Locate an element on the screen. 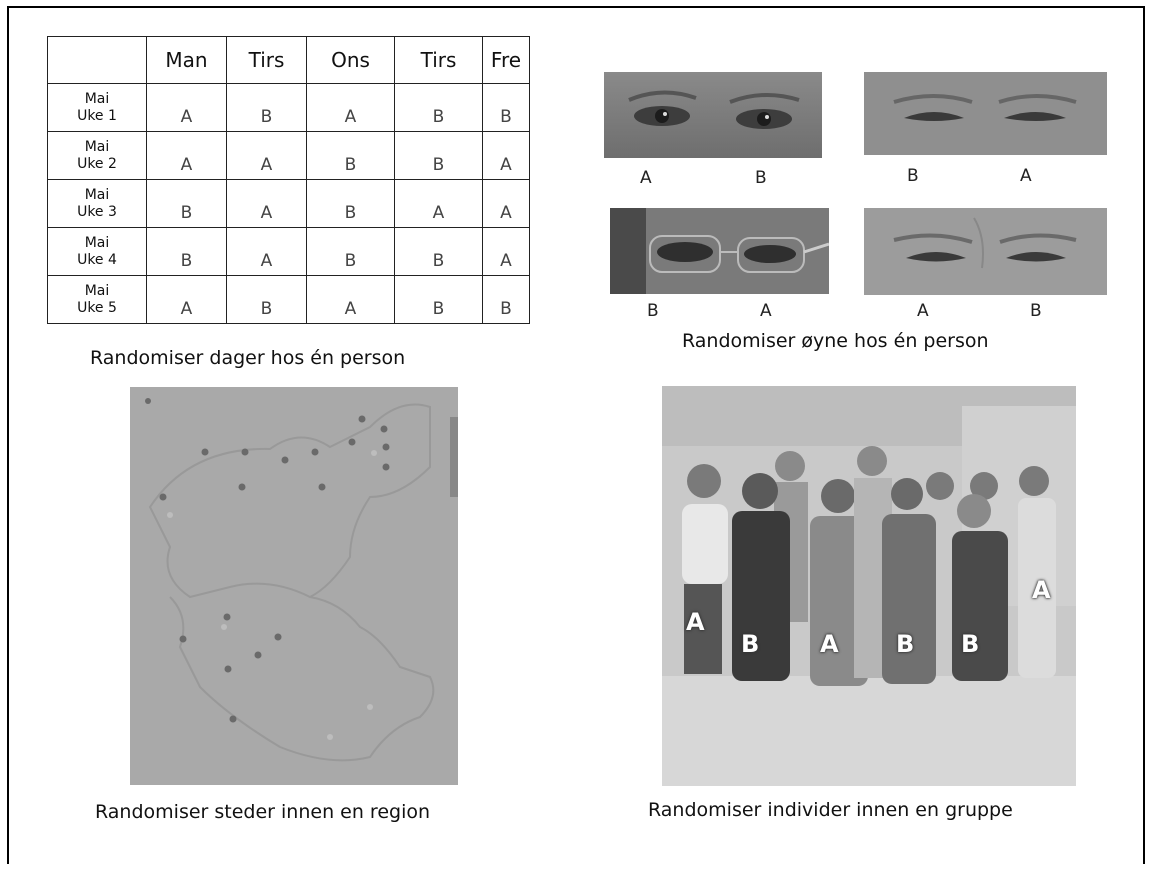  table-row: Mai Uke 3 B A B A A is located at coordinates (288, 203).